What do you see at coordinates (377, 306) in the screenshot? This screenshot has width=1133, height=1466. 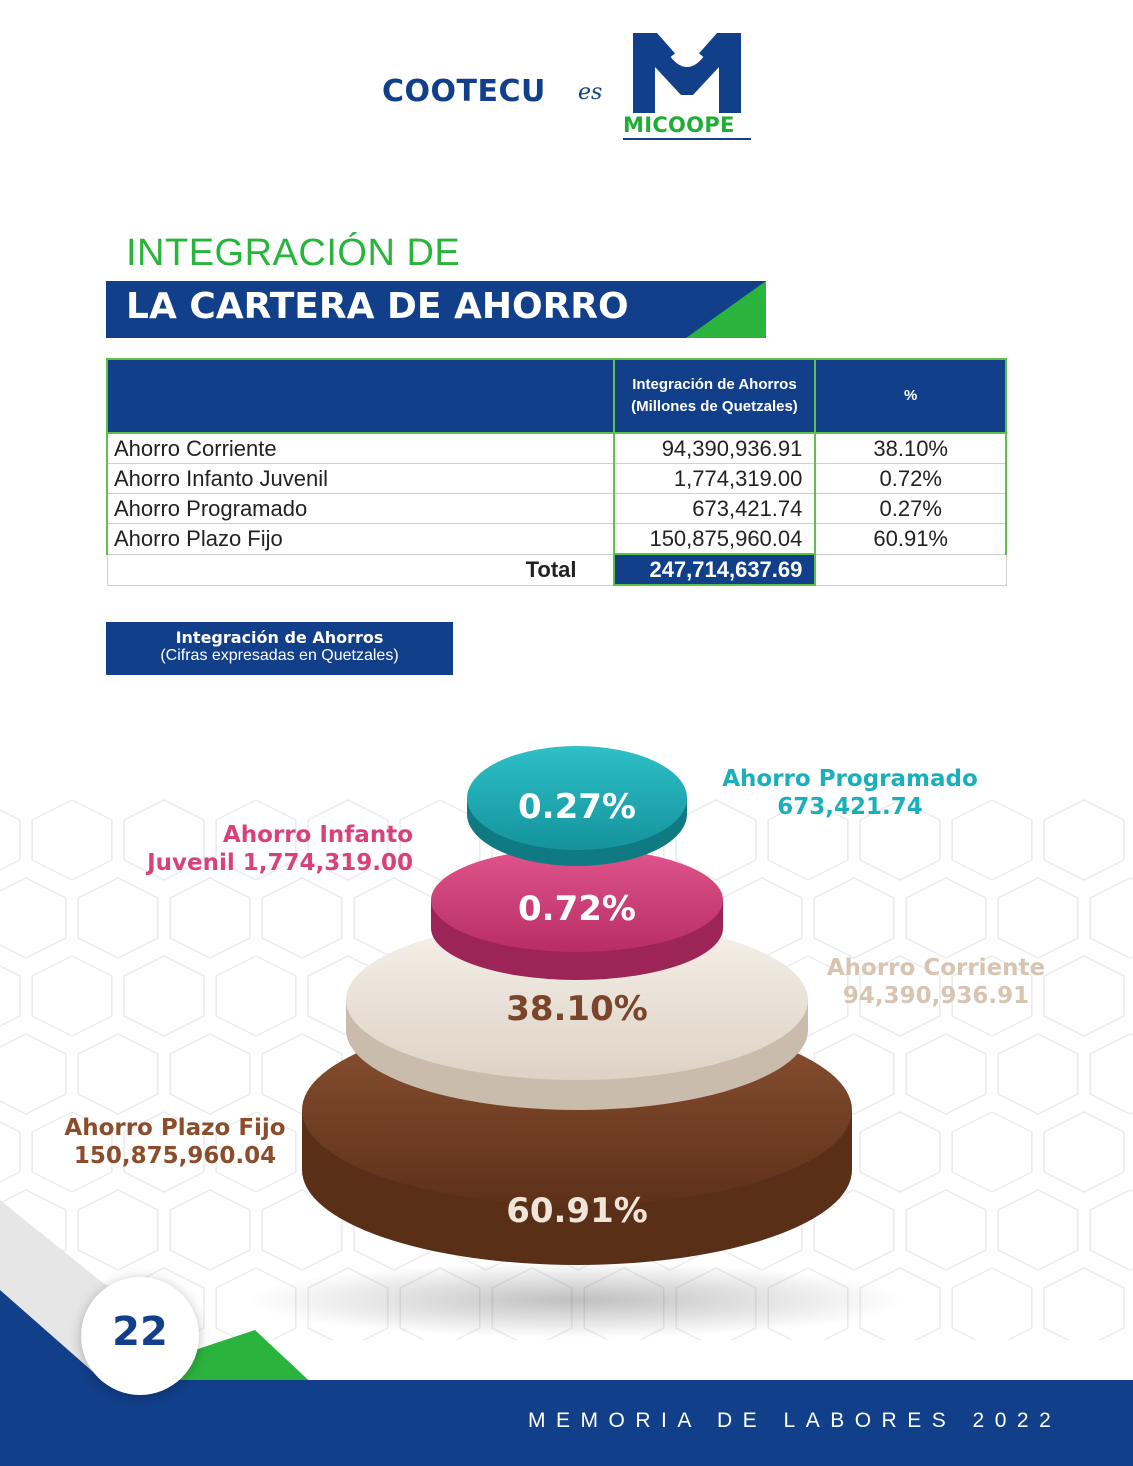 I see `page-title-line2: LA CARTERA DE AHORRO` at bounding box center [377, 306].